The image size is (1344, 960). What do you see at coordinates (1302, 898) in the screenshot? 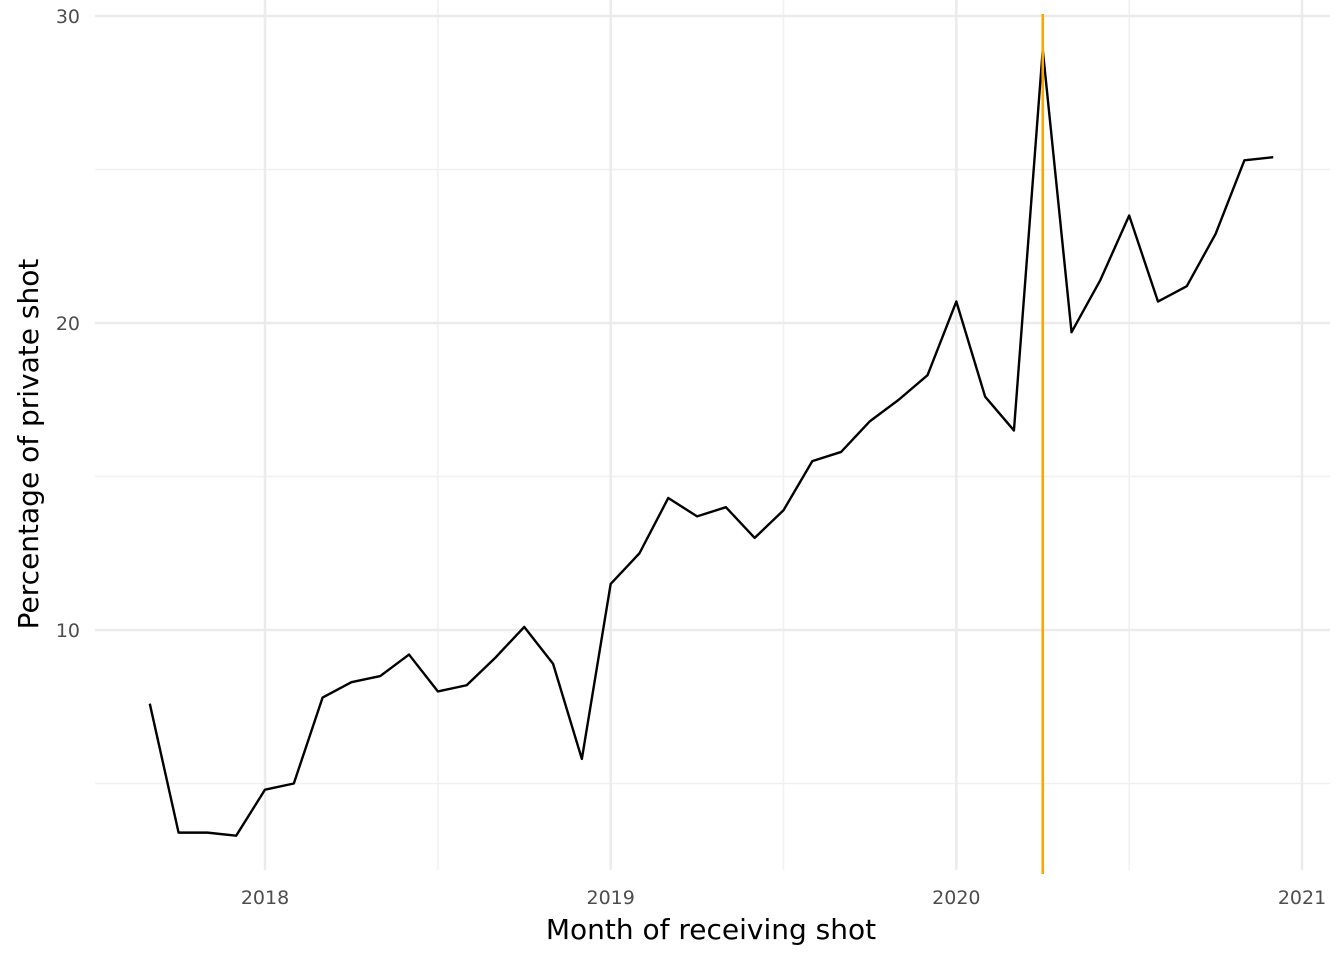
I see `x-tick-label: 2021` at bounding box center [1302, 898].